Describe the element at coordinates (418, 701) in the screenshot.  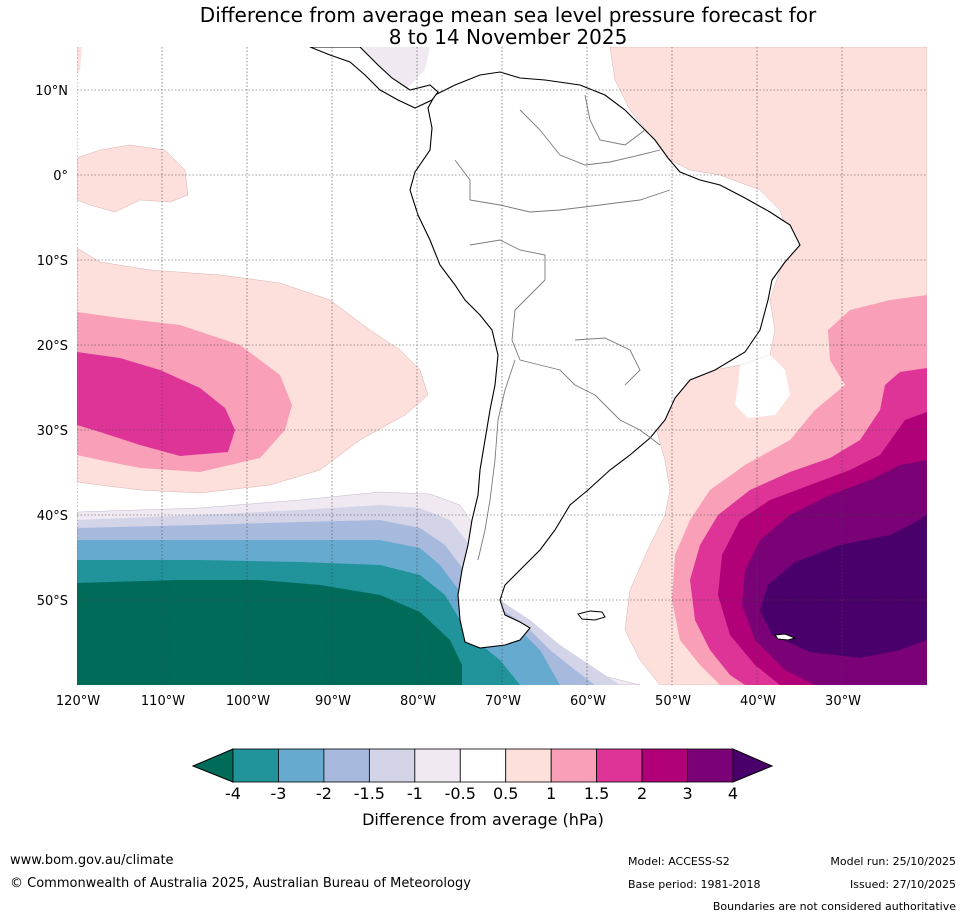
I see `lon-label: 80°W` at that location.